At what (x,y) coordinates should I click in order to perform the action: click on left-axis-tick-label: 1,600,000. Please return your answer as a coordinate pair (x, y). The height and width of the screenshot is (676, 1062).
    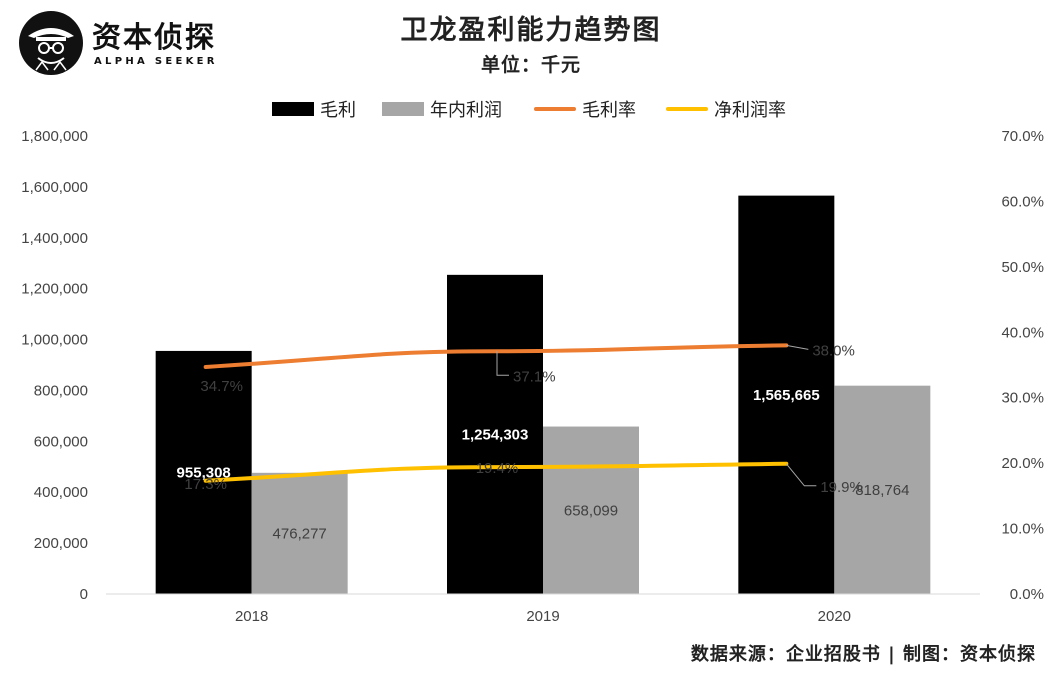
    Looking at the image, I should click on (54, 187).